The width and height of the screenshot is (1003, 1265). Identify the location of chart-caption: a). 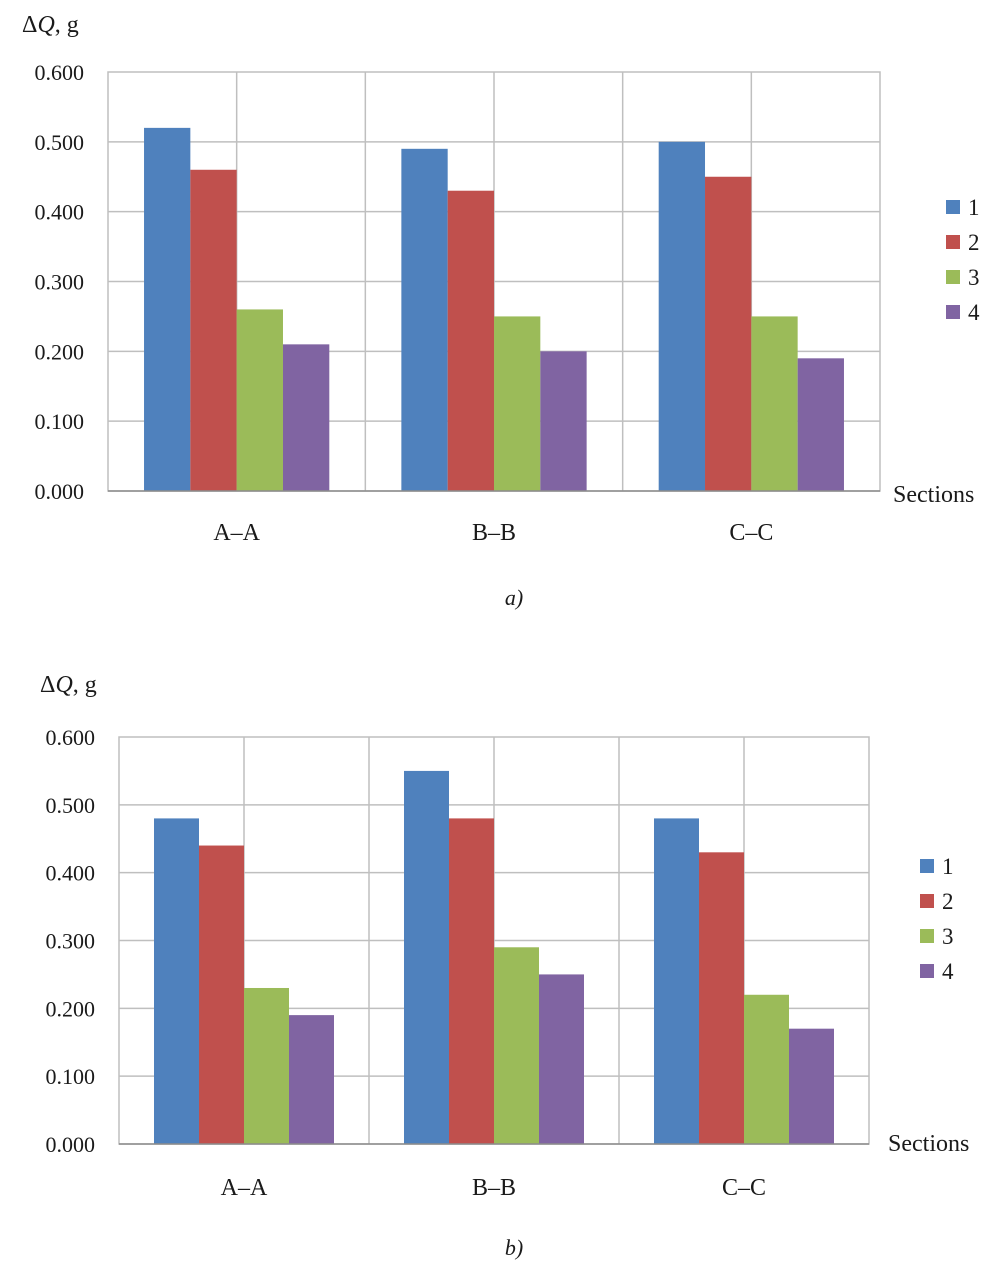
(514, 597).